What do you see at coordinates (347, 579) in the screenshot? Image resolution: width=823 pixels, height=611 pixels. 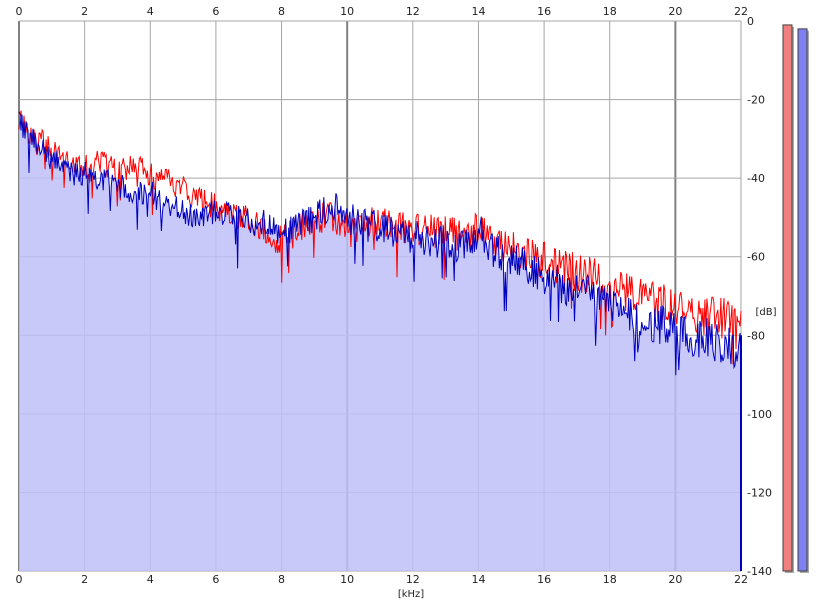 I see `x-tick-label: 10` at bounding box center [347, 579].